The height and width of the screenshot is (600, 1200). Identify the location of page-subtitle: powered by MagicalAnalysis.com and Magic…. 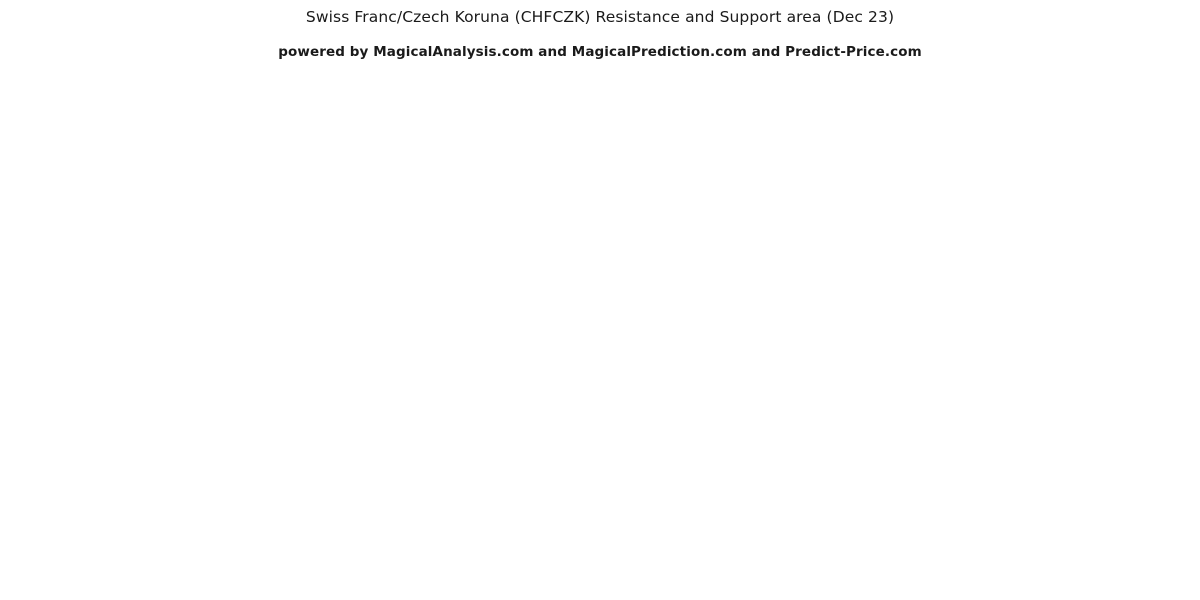
(600, 52).